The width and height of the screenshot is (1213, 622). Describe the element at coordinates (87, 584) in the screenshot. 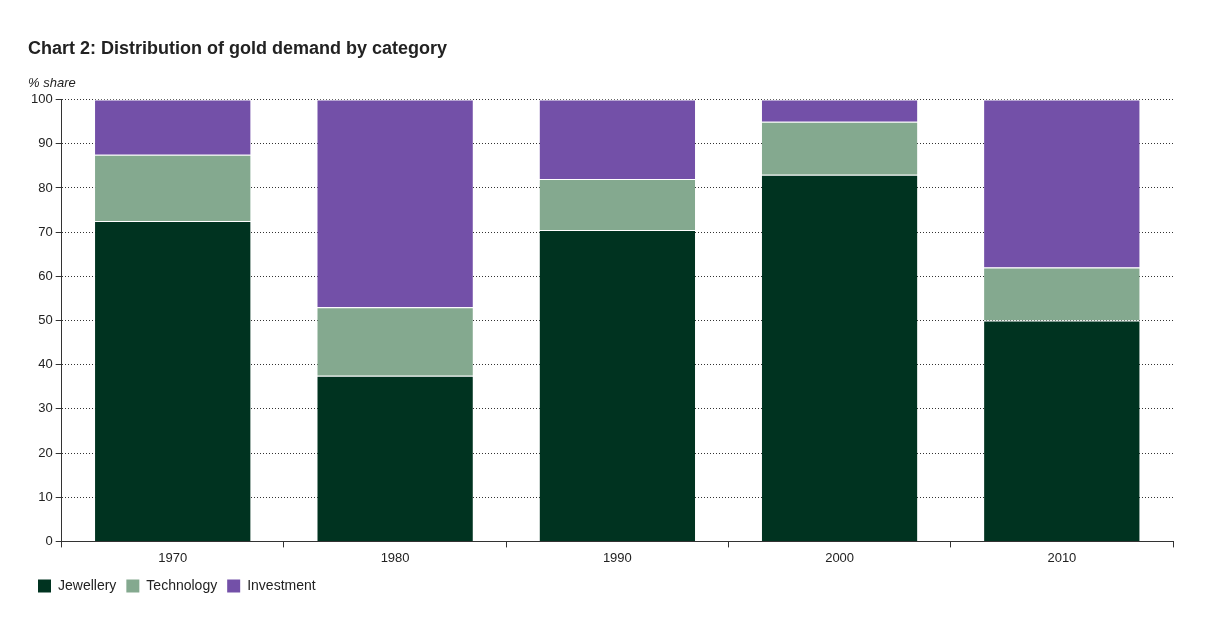

I see `legend-label: Jewellery` at that location.